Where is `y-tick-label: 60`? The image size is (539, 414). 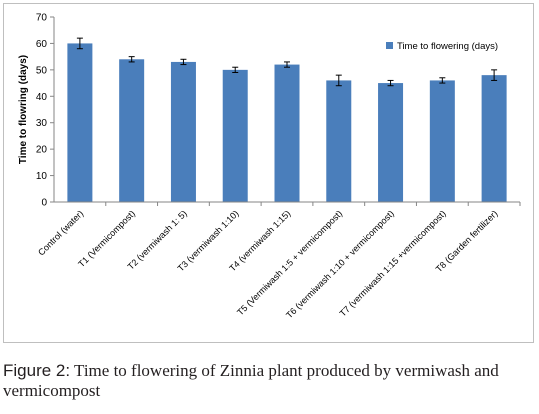 y-tick-label: 60 is located at coordinates (42, 44).